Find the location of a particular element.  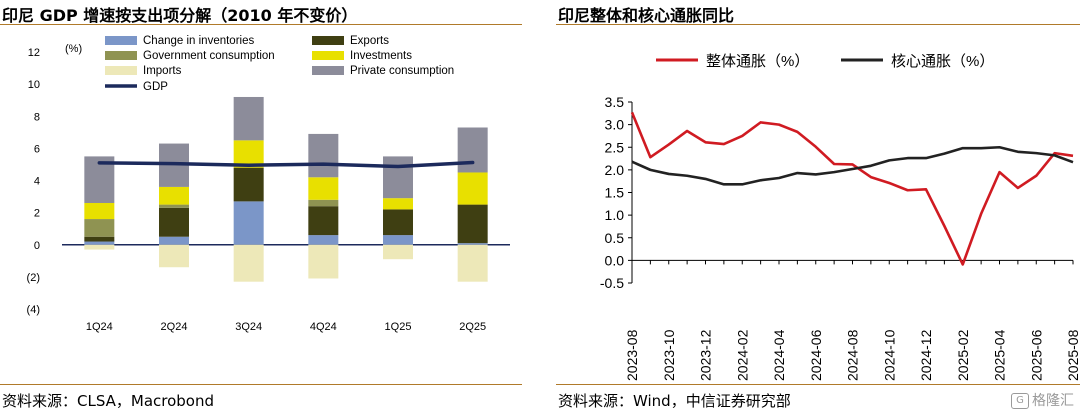

gdp-legend-swatch-imports is located at coordinates (121, 70).